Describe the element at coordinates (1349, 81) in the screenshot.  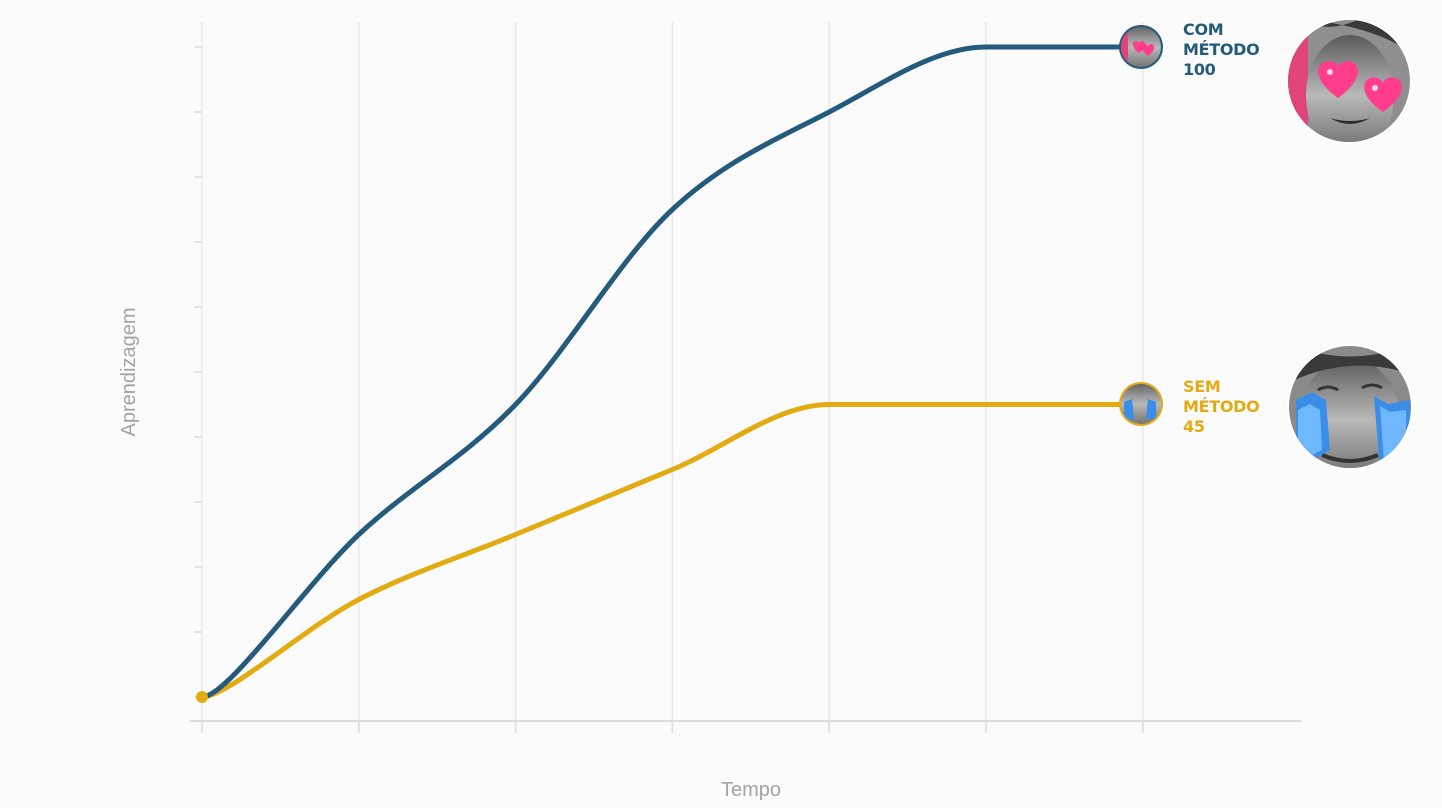
I see `heart-eyes-face-icon` at that location.